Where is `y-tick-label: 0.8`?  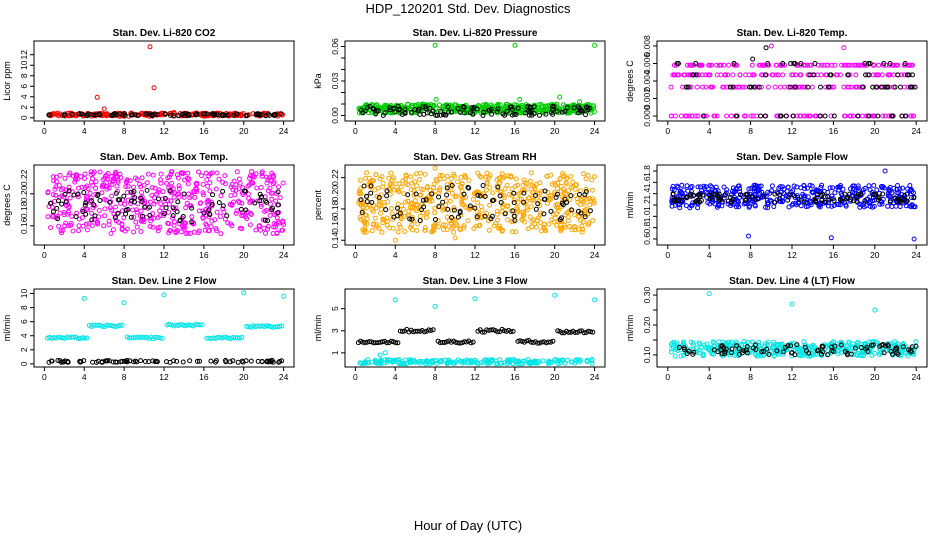
y-tick-label: 0.8 is located at coordinates (647, 227).